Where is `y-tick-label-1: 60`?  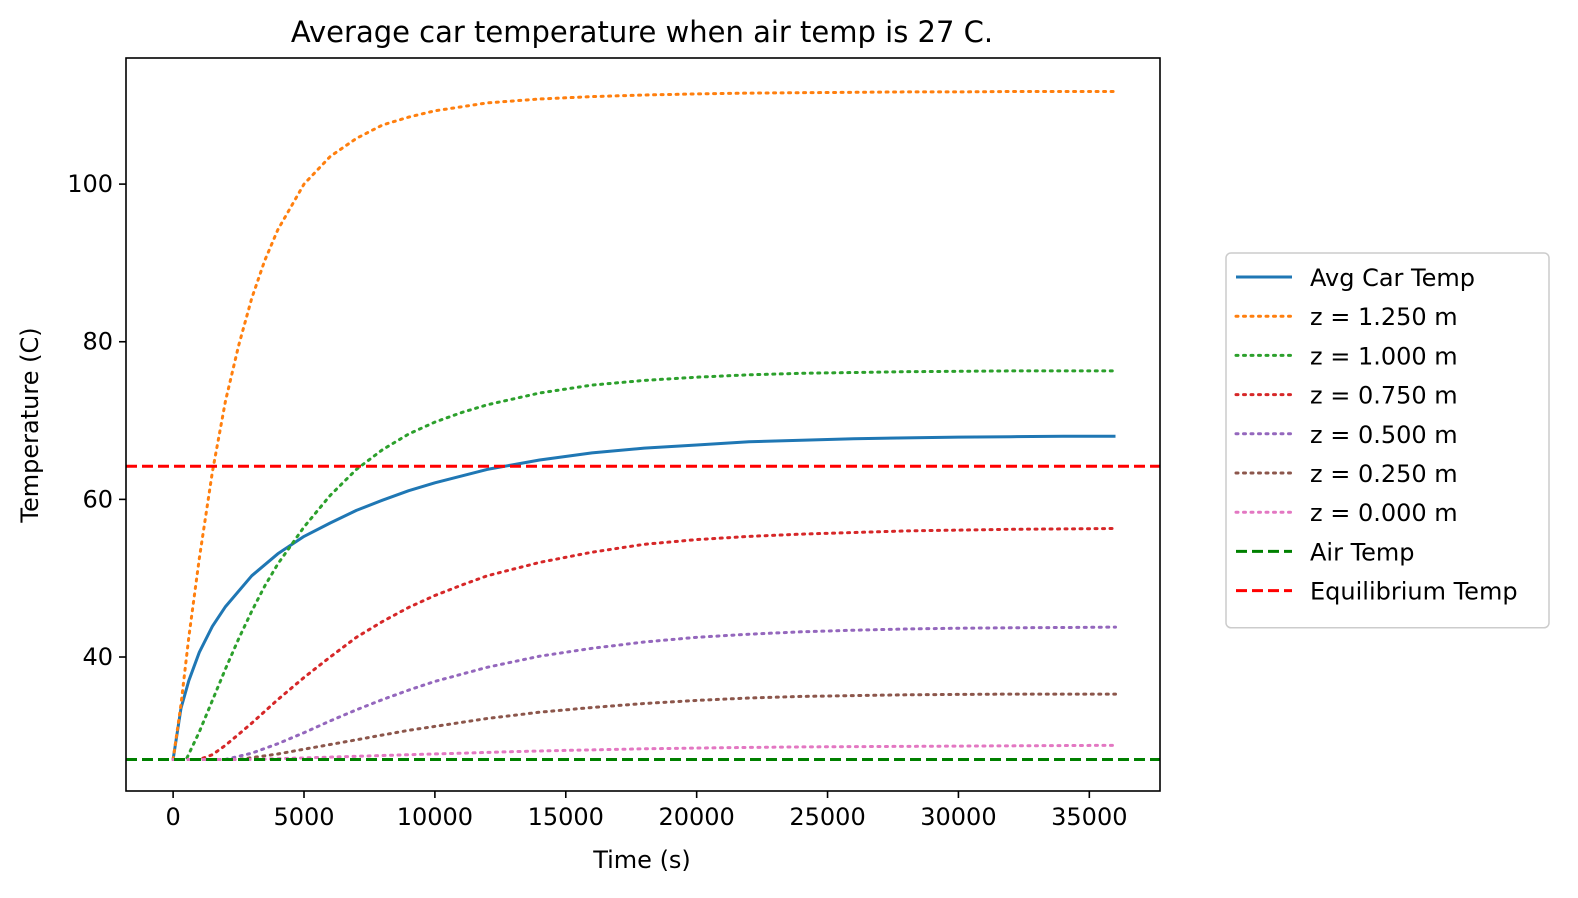 y-tick-label-1: 60 is located at coordinates (97, 499).